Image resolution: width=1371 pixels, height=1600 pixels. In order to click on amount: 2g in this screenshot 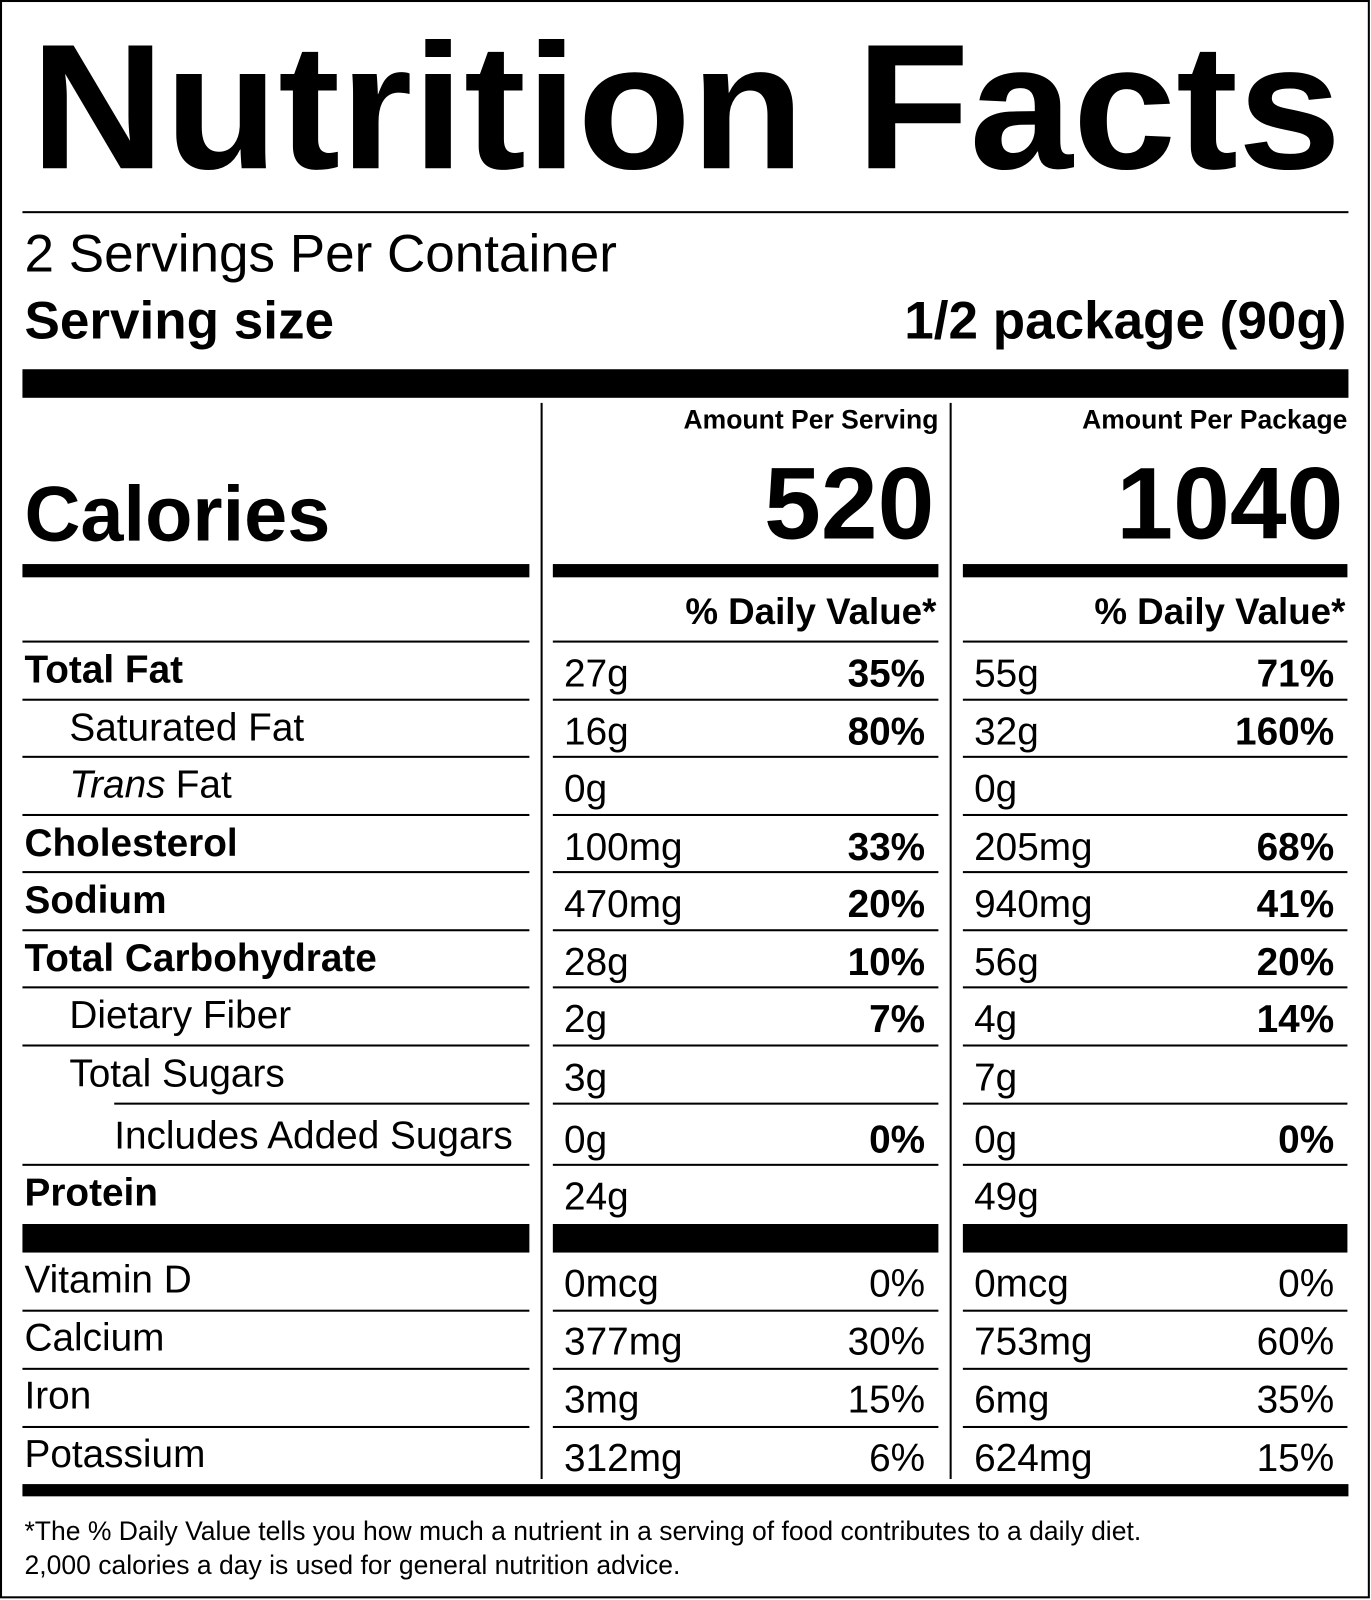, I will do `click(585, 1019)`.